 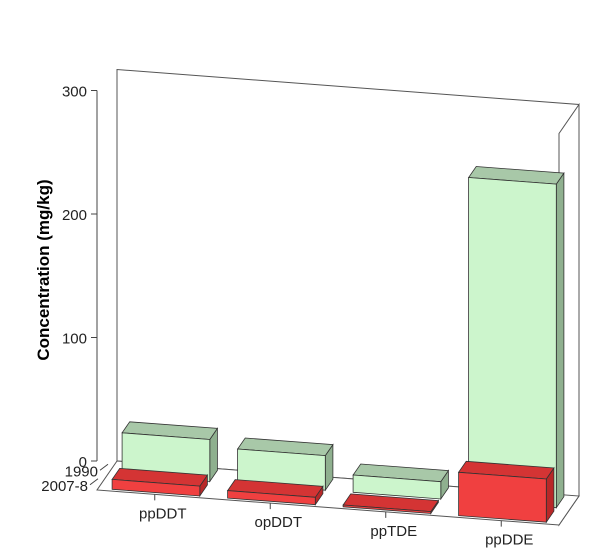 I want to click on x-tick-label-ppDDT: ppDDT, so click(x=163, y=513).